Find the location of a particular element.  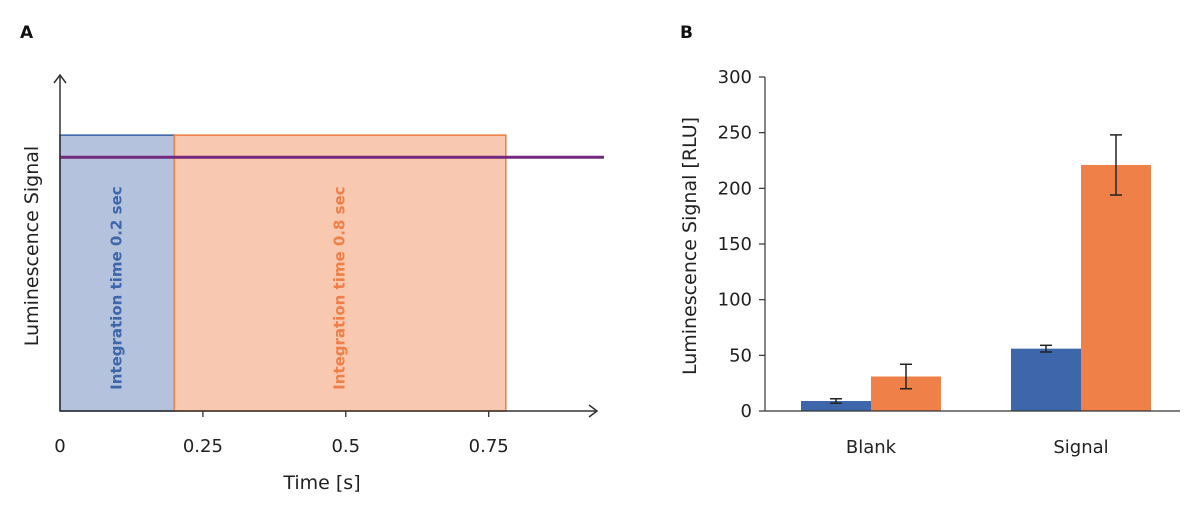

y-tick-label: 250 is located at coordinates (735, 133).